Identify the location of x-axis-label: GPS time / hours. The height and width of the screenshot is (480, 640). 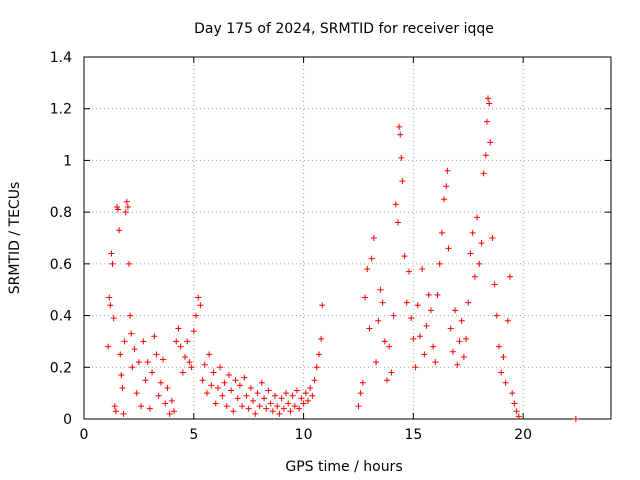
(343, 467).